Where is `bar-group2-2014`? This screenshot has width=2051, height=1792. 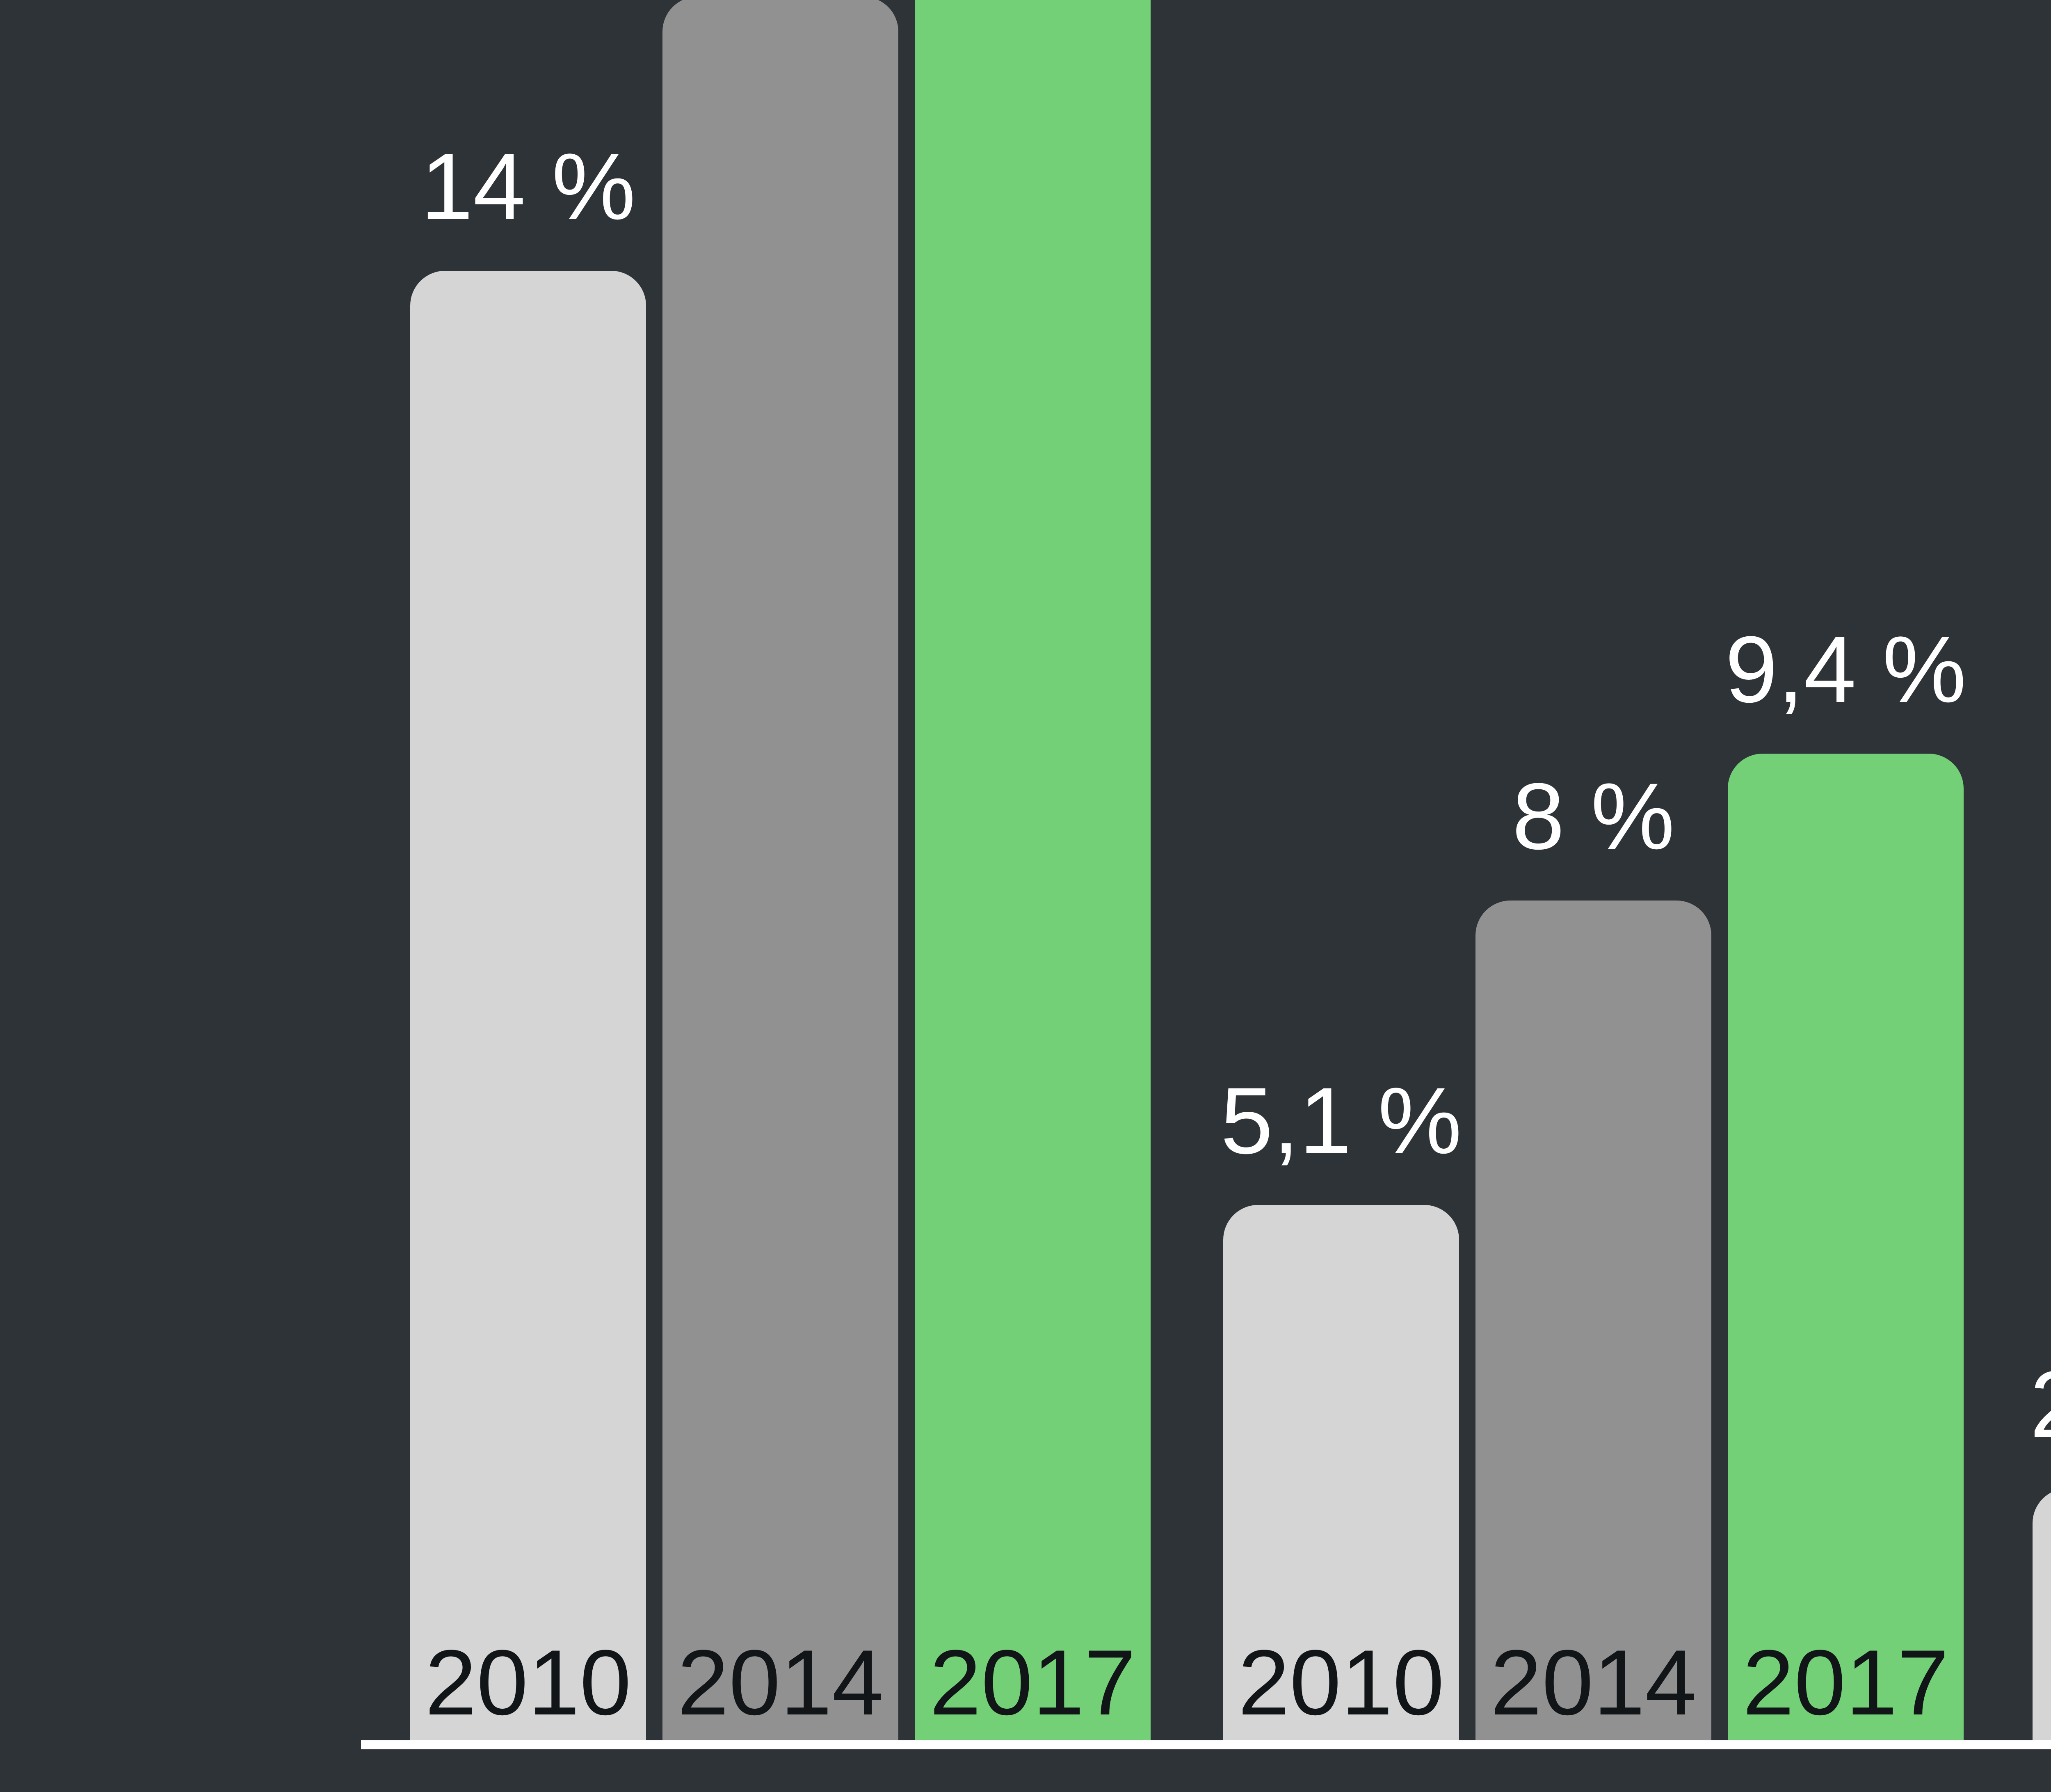 bar-group2-2014 is located at coordinates (1593, 1320).